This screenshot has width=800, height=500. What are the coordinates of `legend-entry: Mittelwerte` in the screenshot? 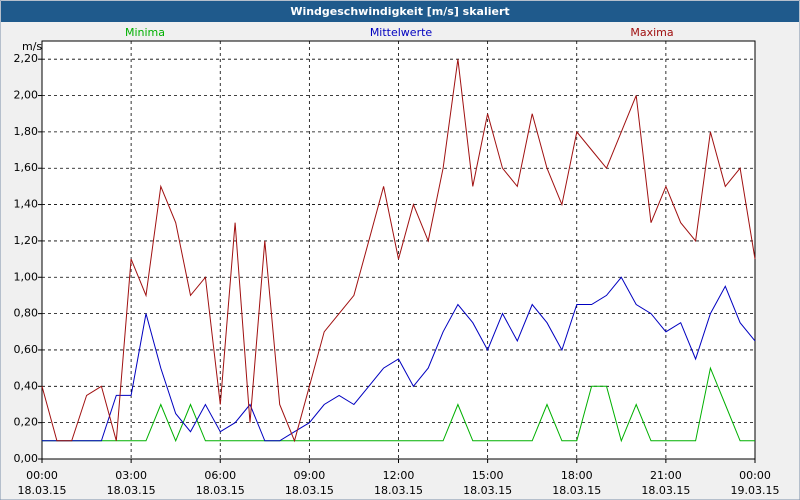 It's located at (401, 32).